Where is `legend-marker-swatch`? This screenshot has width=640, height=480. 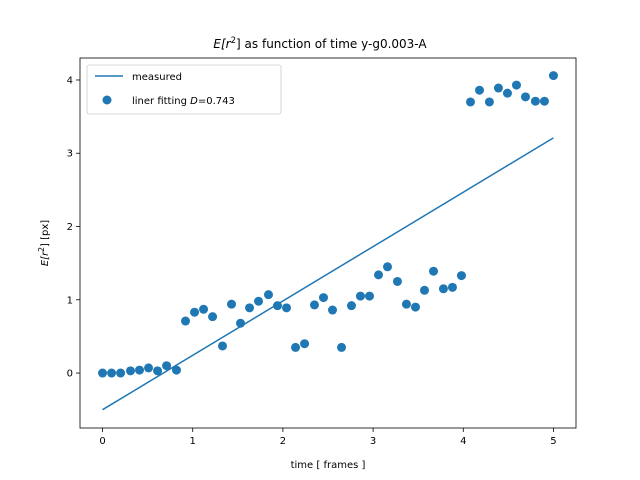
legend-marker-swatch is located at coordinates (107, 100).